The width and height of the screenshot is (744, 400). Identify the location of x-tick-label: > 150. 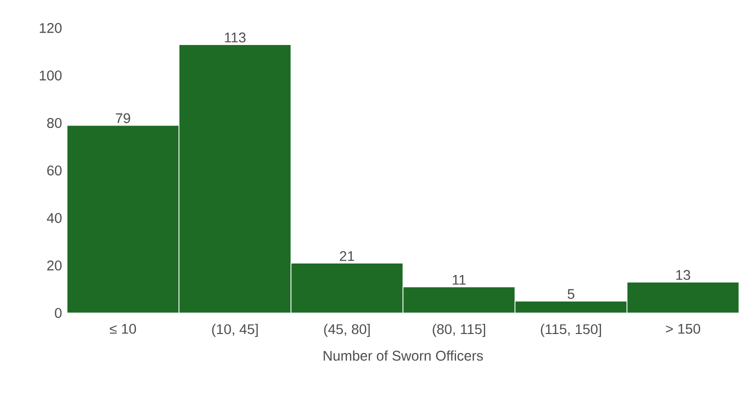
(683, 329).